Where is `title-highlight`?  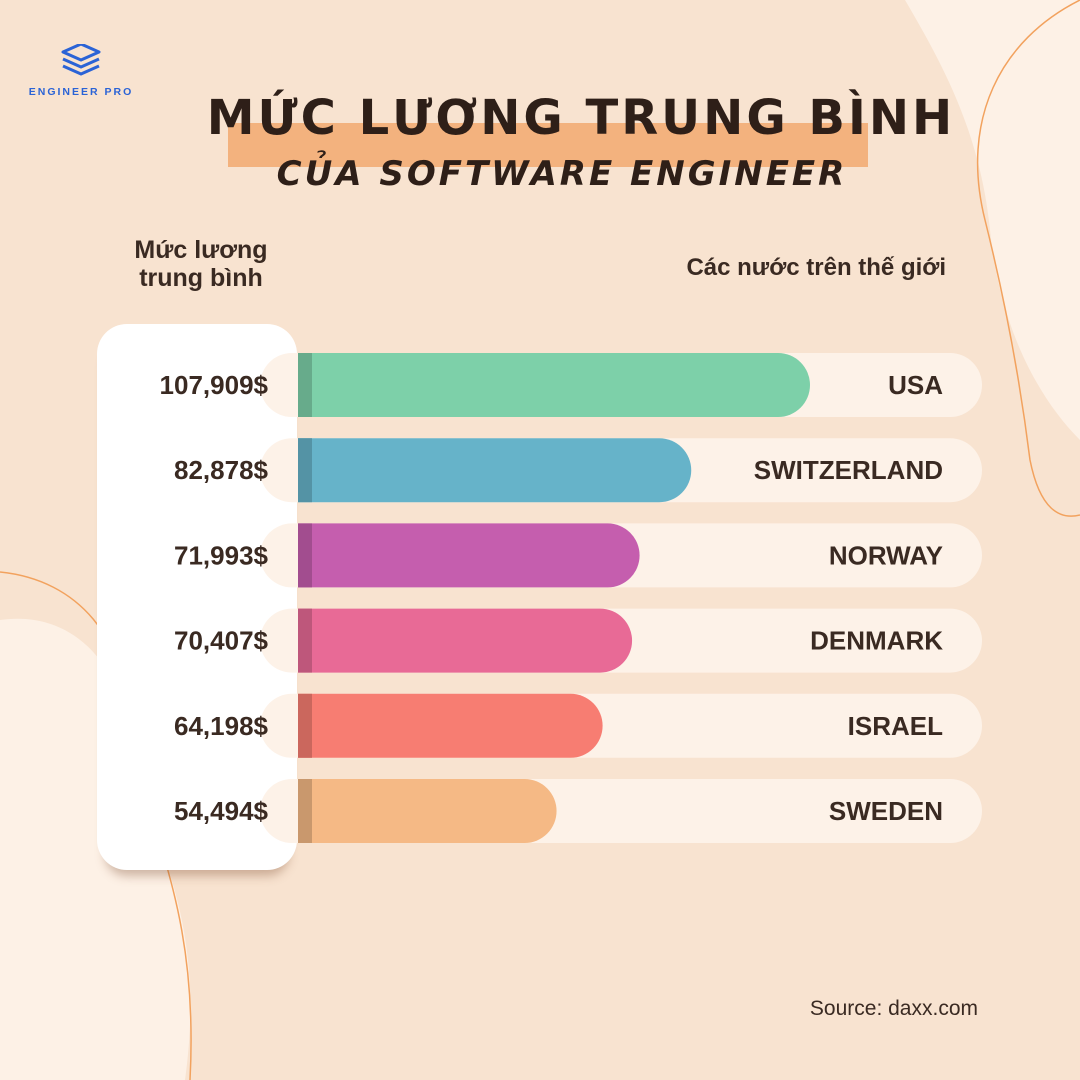
title-highlight is located at coordinates (548, 145).